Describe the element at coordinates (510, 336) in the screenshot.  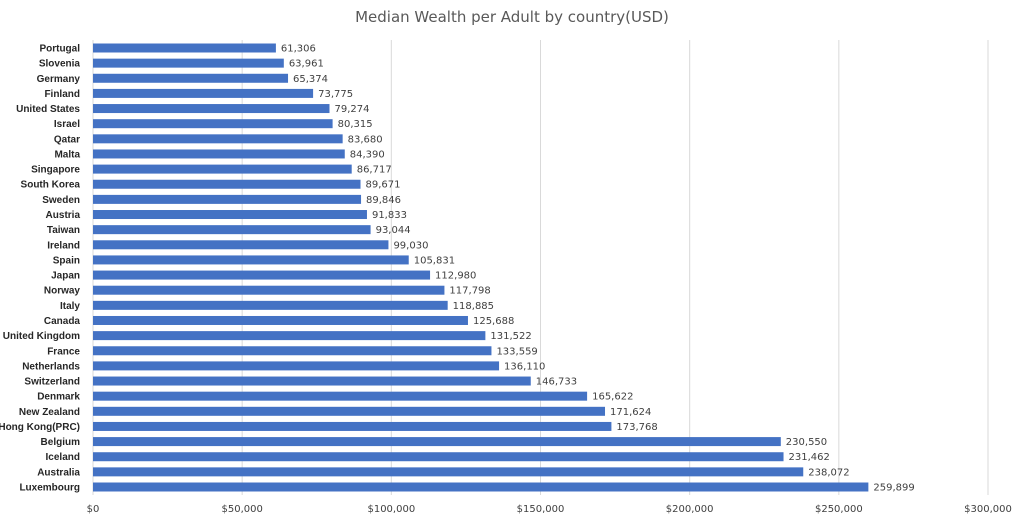
I see `data-label: 131,522` at that location.